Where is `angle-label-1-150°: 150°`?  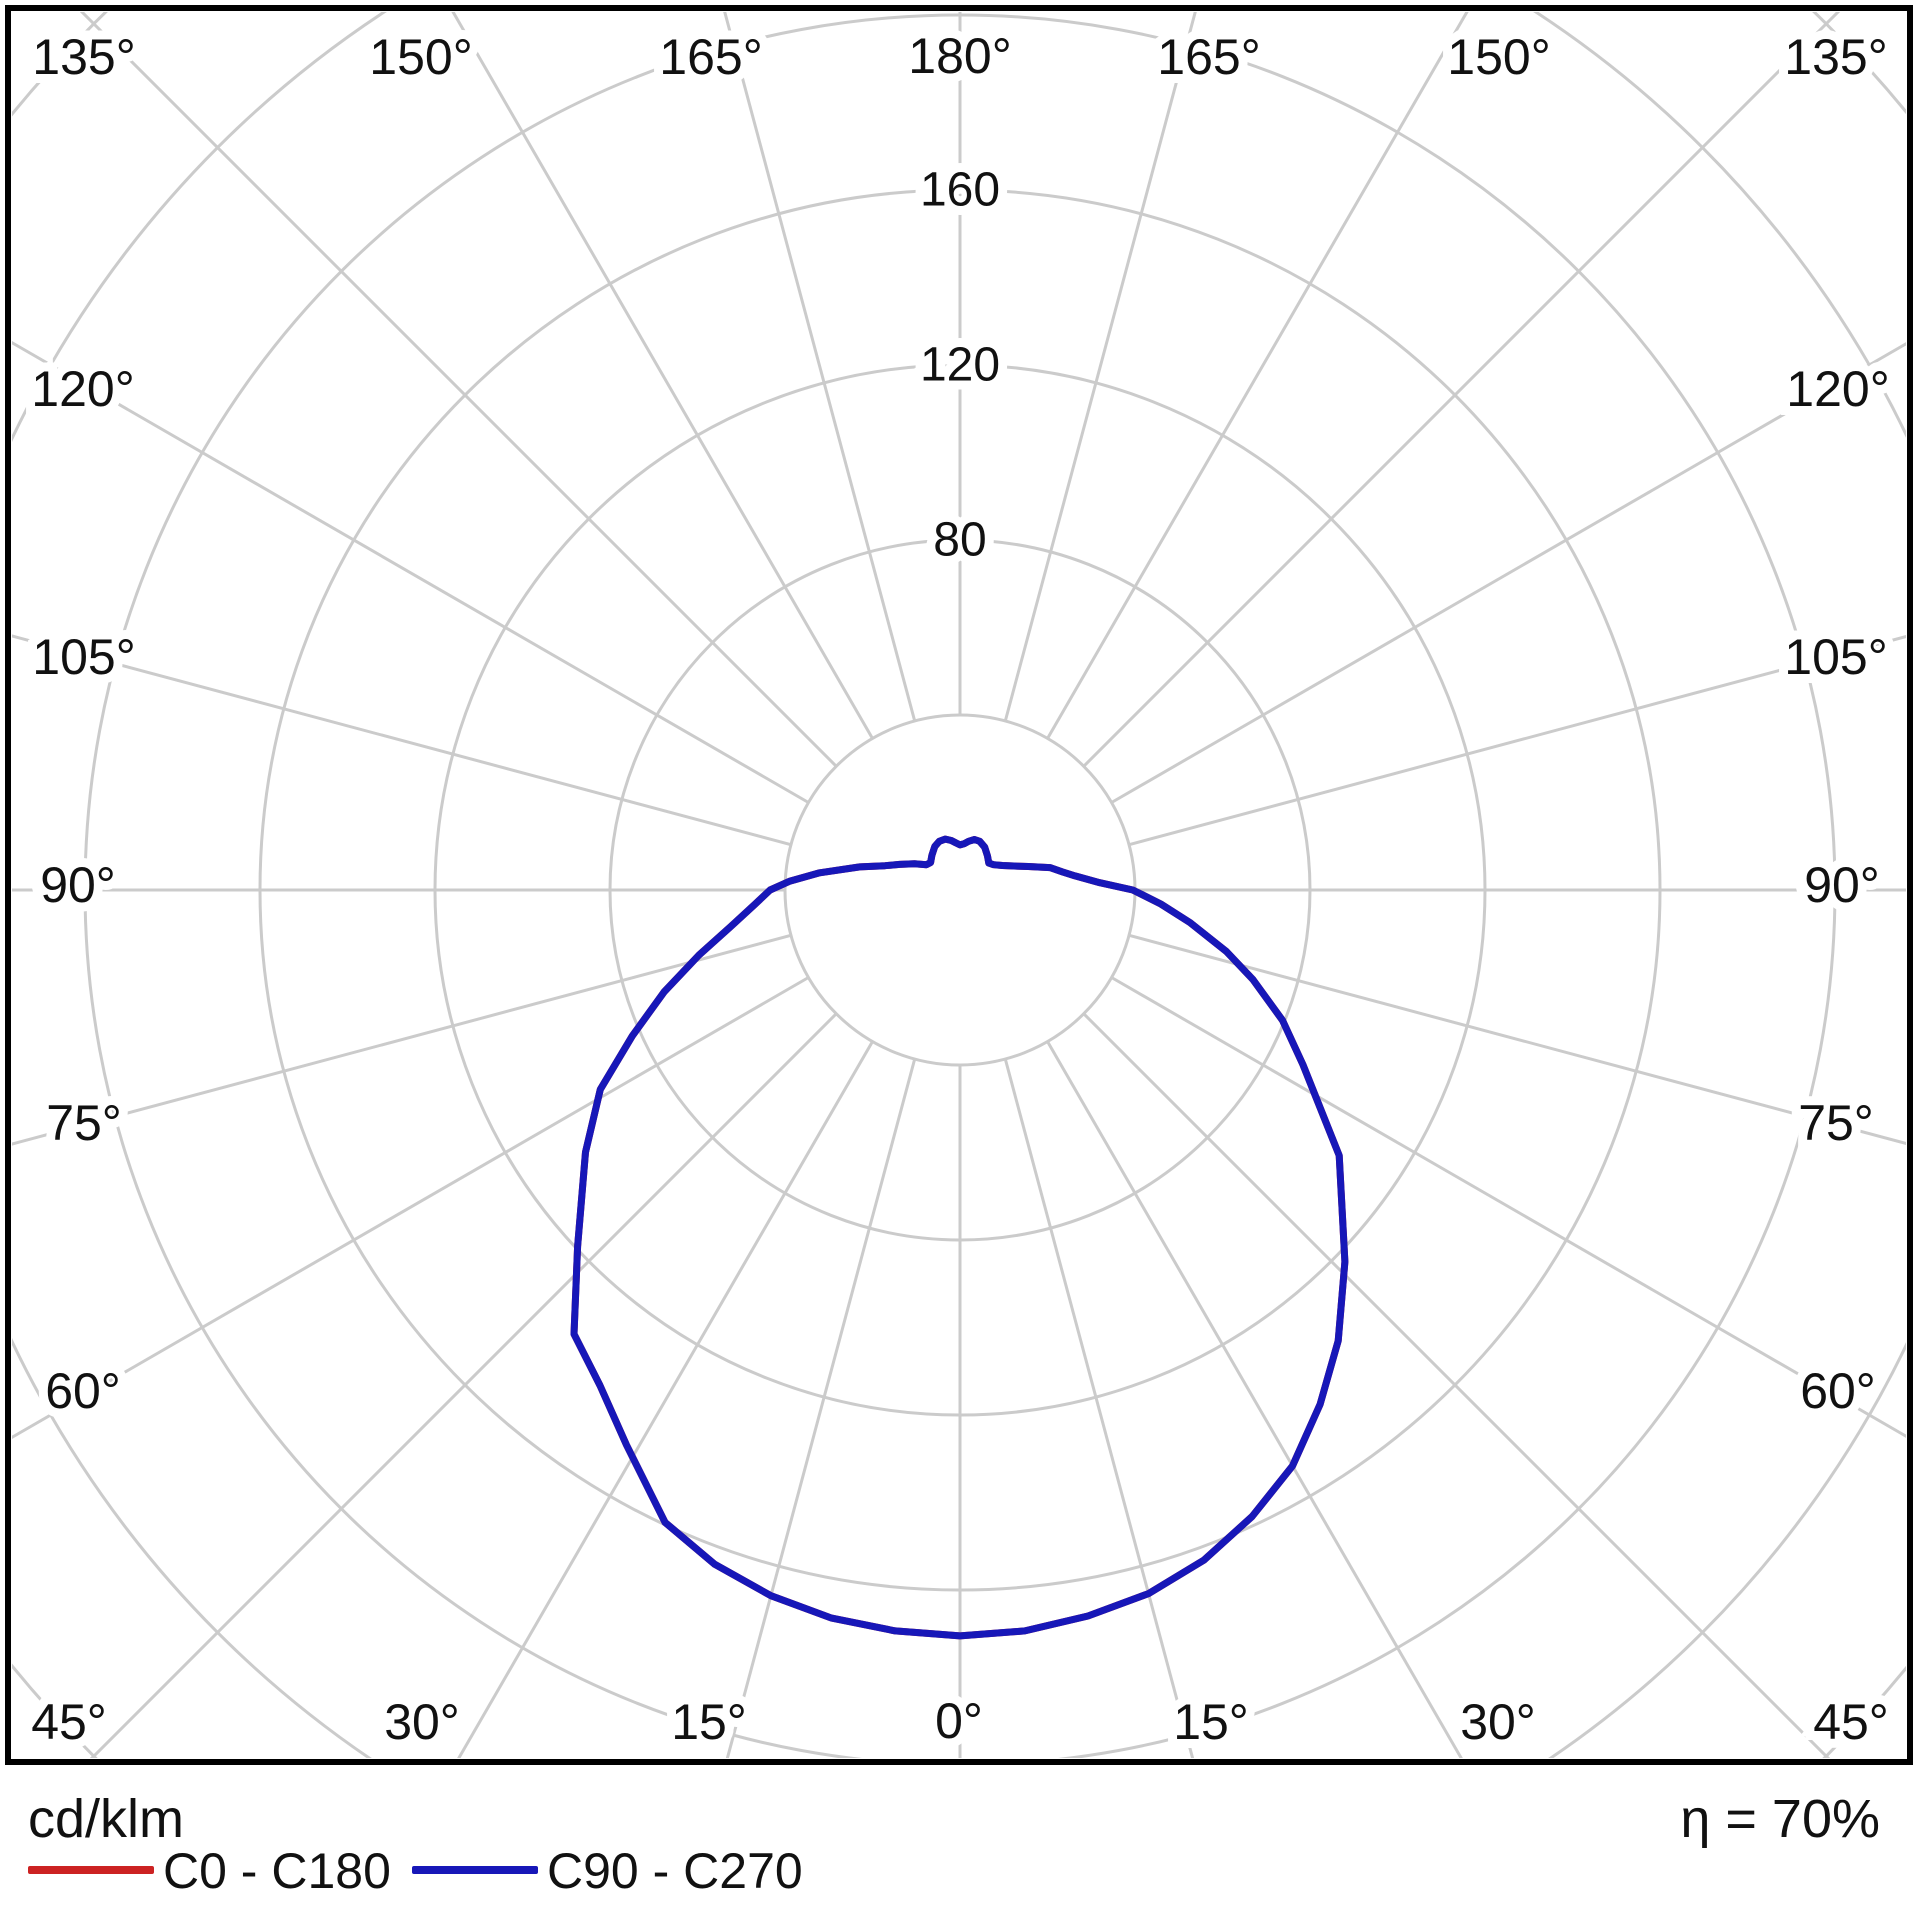 angle-label-1-150°: 150° is located at coordinates (420, 57).